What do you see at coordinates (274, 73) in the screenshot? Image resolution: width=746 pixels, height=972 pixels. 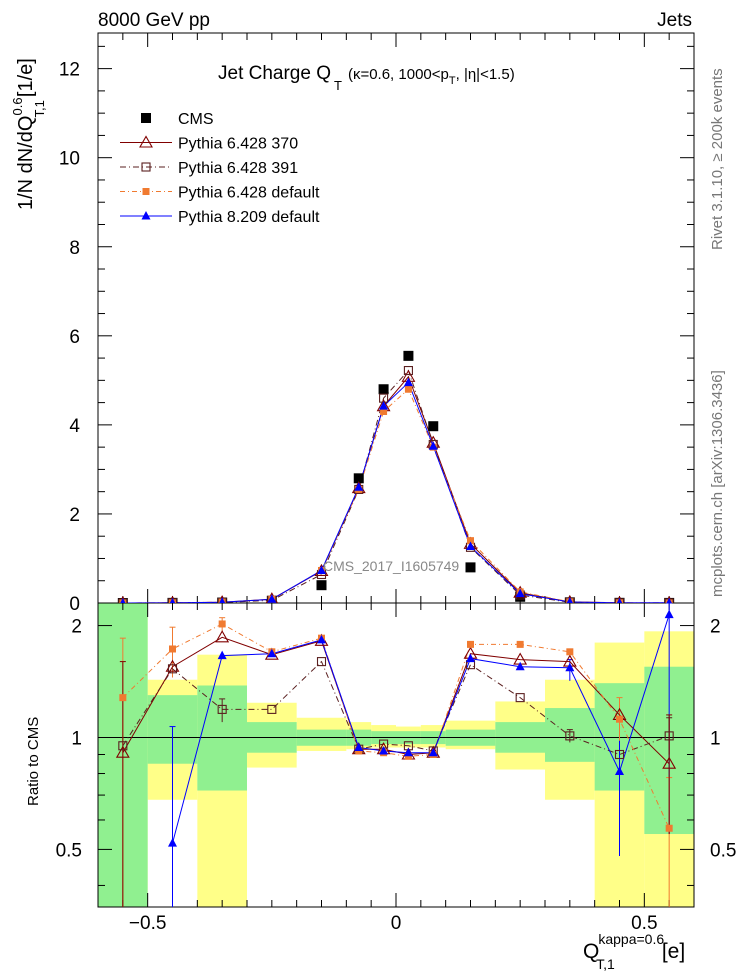 I see `title-main: Jet Charge Q` at bounding box center [274, 73].